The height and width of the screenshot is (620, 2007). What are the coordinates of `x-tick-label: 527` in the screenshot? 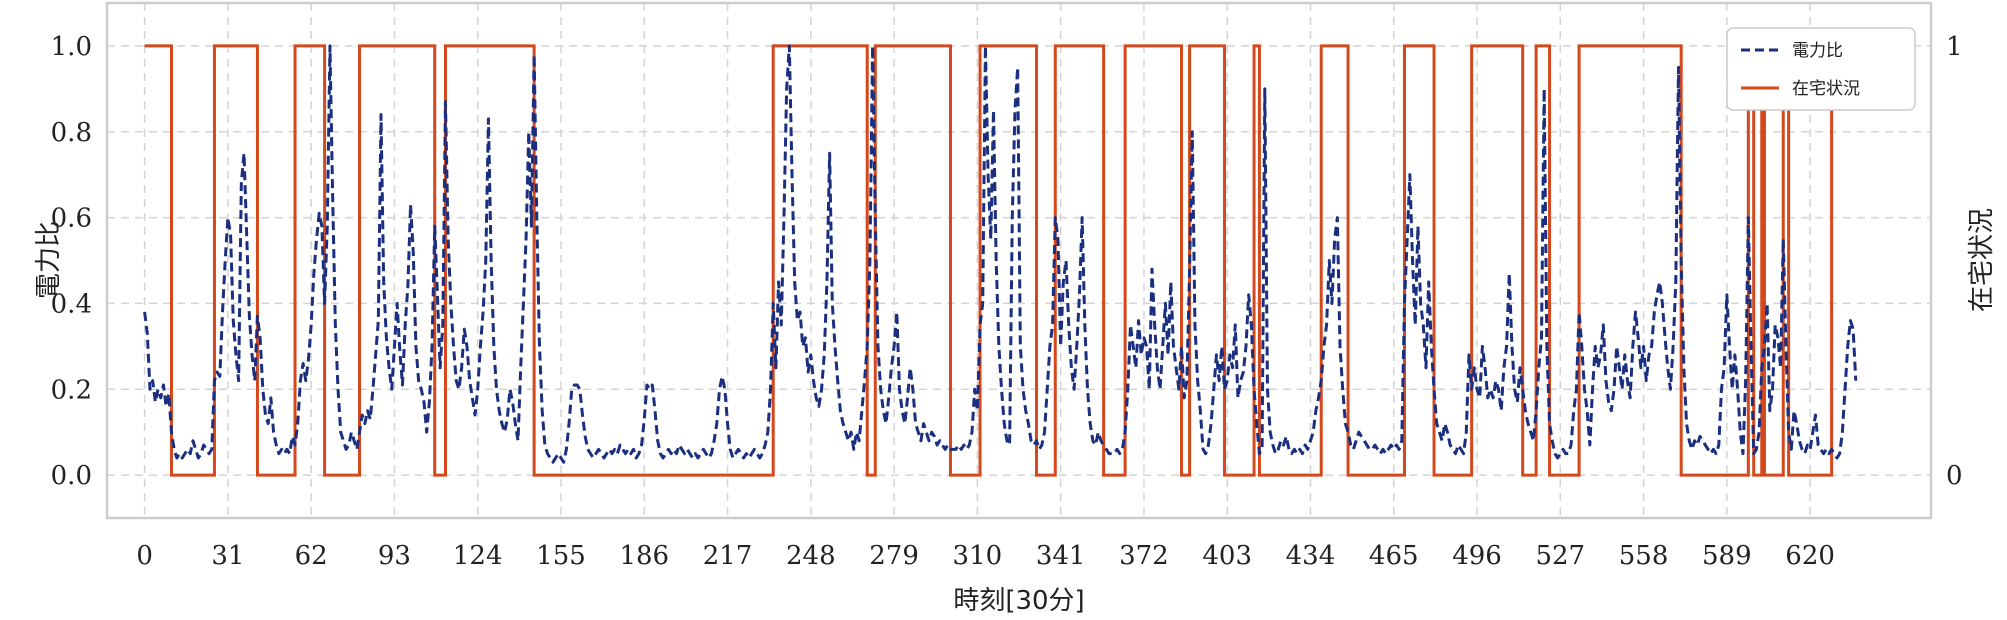 It's located at (1560, 556).